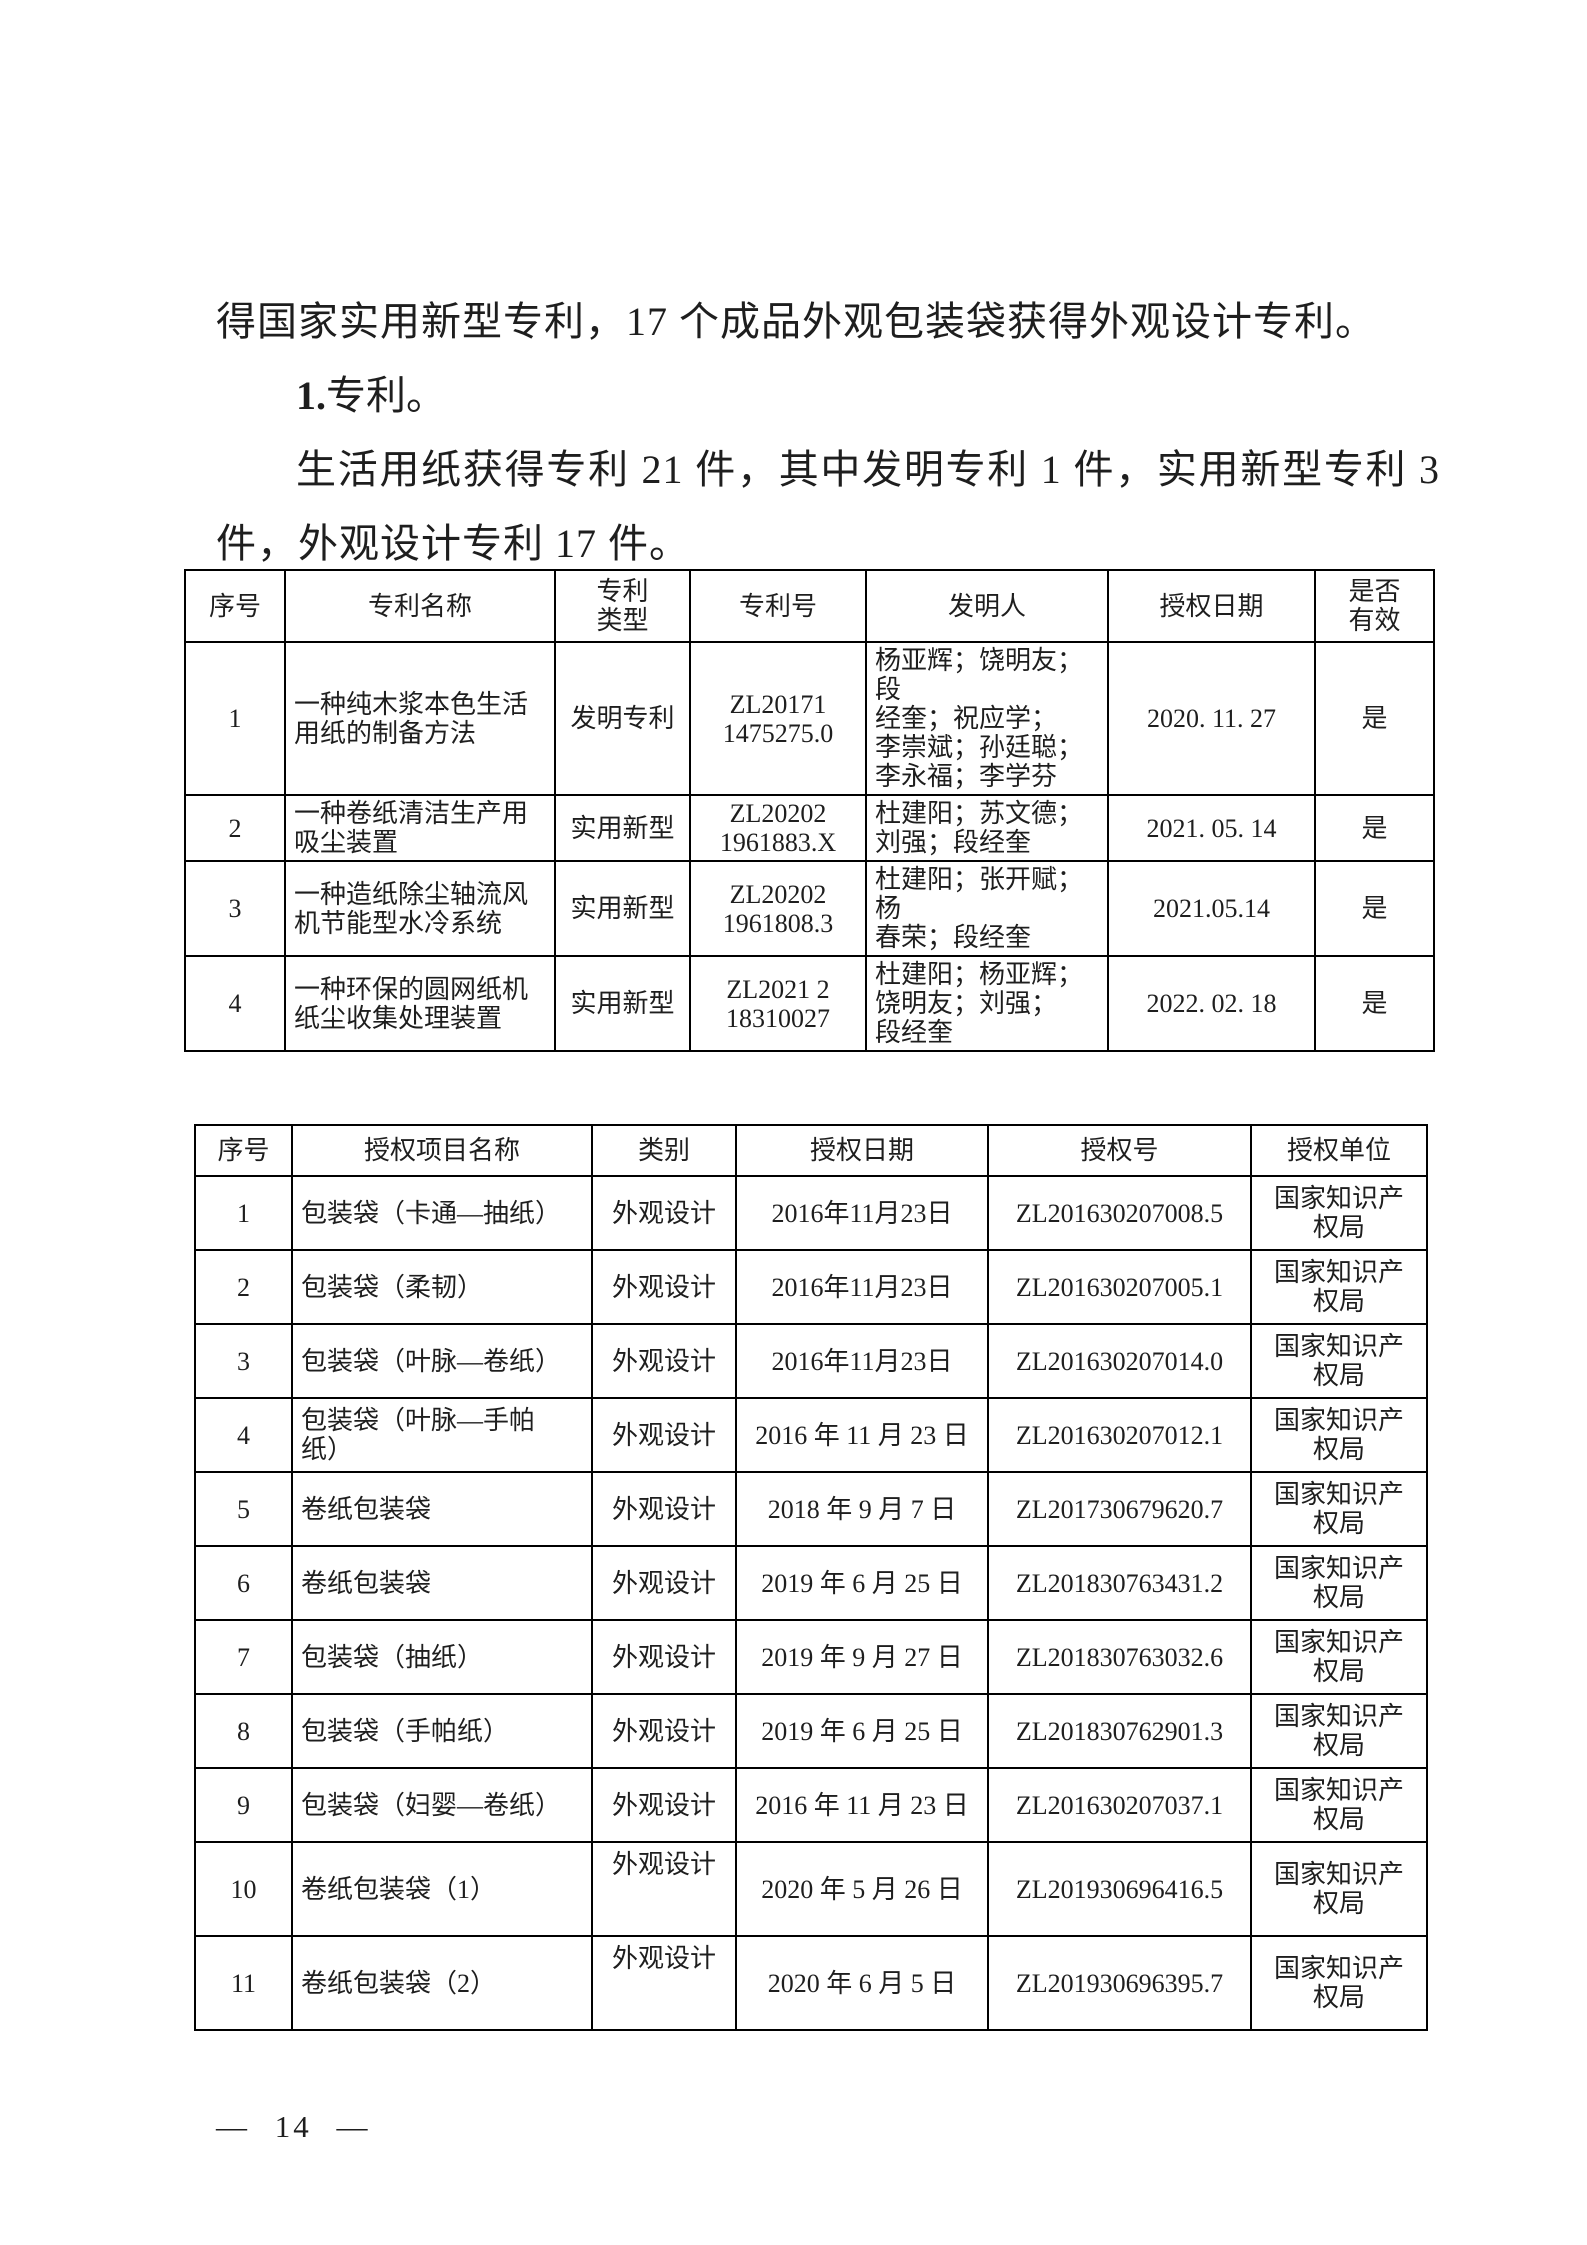 The image size is (1587, 2245). Describe the element at coordinates (442, 1889) in the screenshot. I see `cell-project-name: 卷纸包装袋（1）` at that location.